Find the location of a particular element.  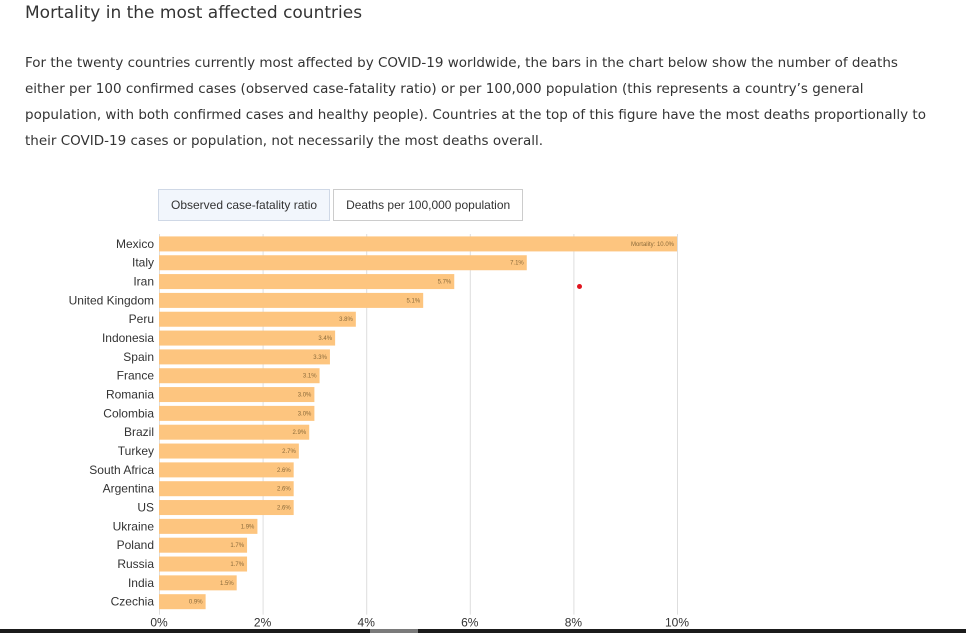

category-label: Czechia is located at coordinates (133, 602).